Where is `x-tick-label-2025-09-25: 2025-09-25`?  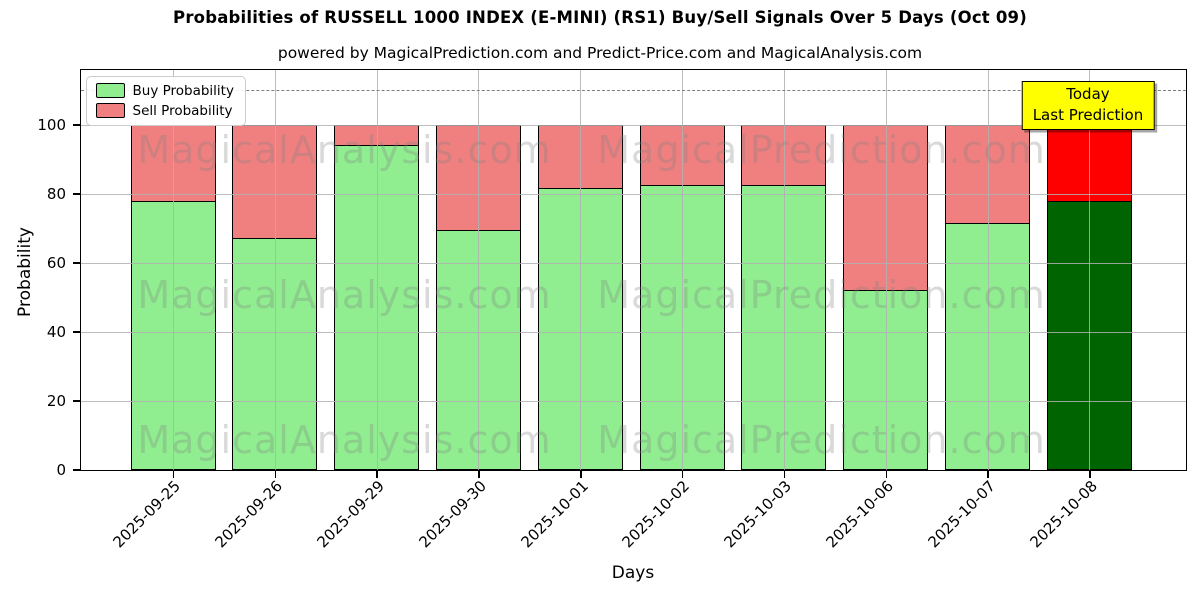 x-tick-label-2025-09-25: 2025-09-25 is located at coordinates (147, 514).